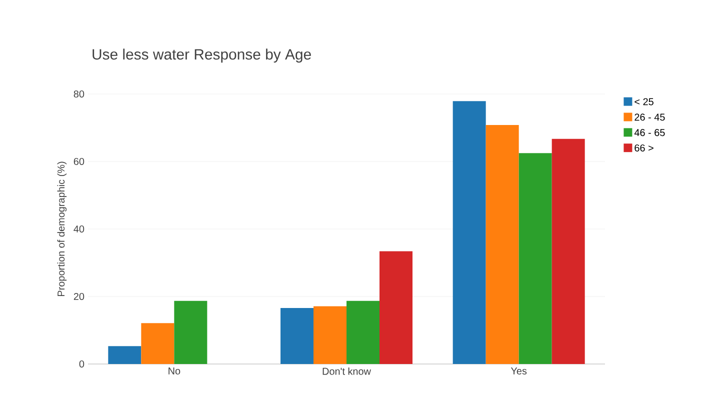 Image resolution: width=717 pixels, height=409 pixels. What do you see at coordinates (649, 117) in the screenshot?
I see `legend-label: 26 - 45` at bounding box center [649, 117].